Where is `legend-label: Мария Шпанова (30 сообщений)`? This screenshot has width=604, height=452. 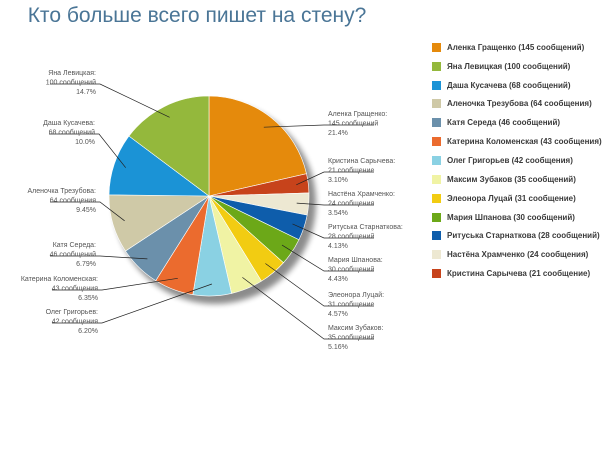 legend-label: Мария Шпанова (30 сообщений) is located at coordinates (511, 217).